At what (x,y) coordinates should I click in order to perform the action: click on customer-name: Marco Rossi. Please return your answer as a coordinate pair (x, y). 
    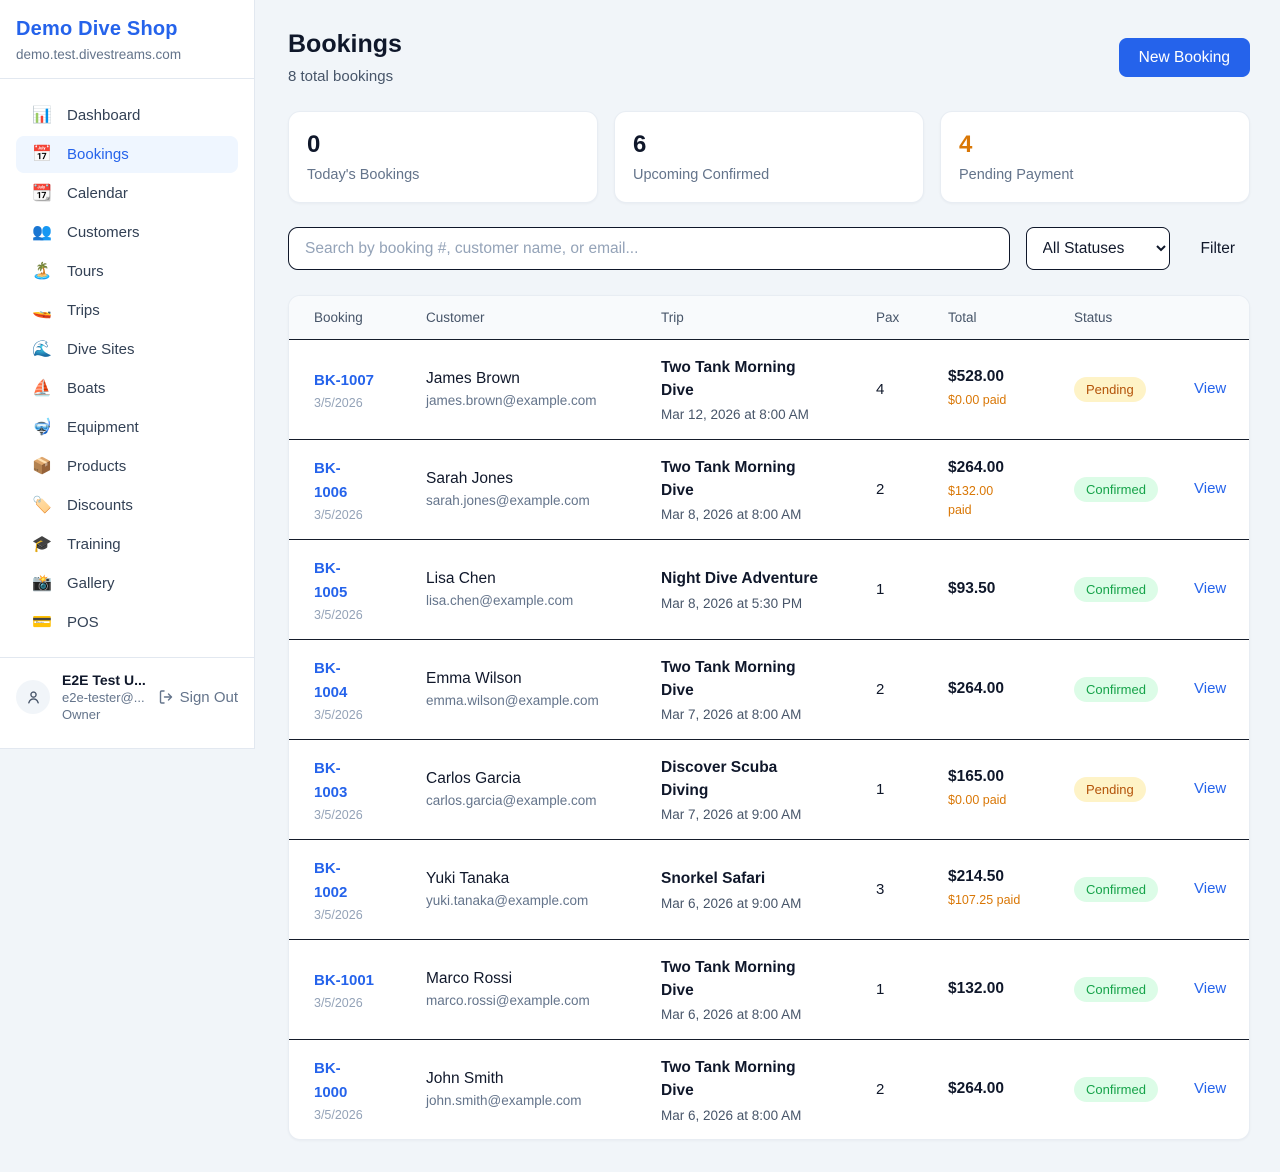
    Looking at the image, I should click on (469, 978).